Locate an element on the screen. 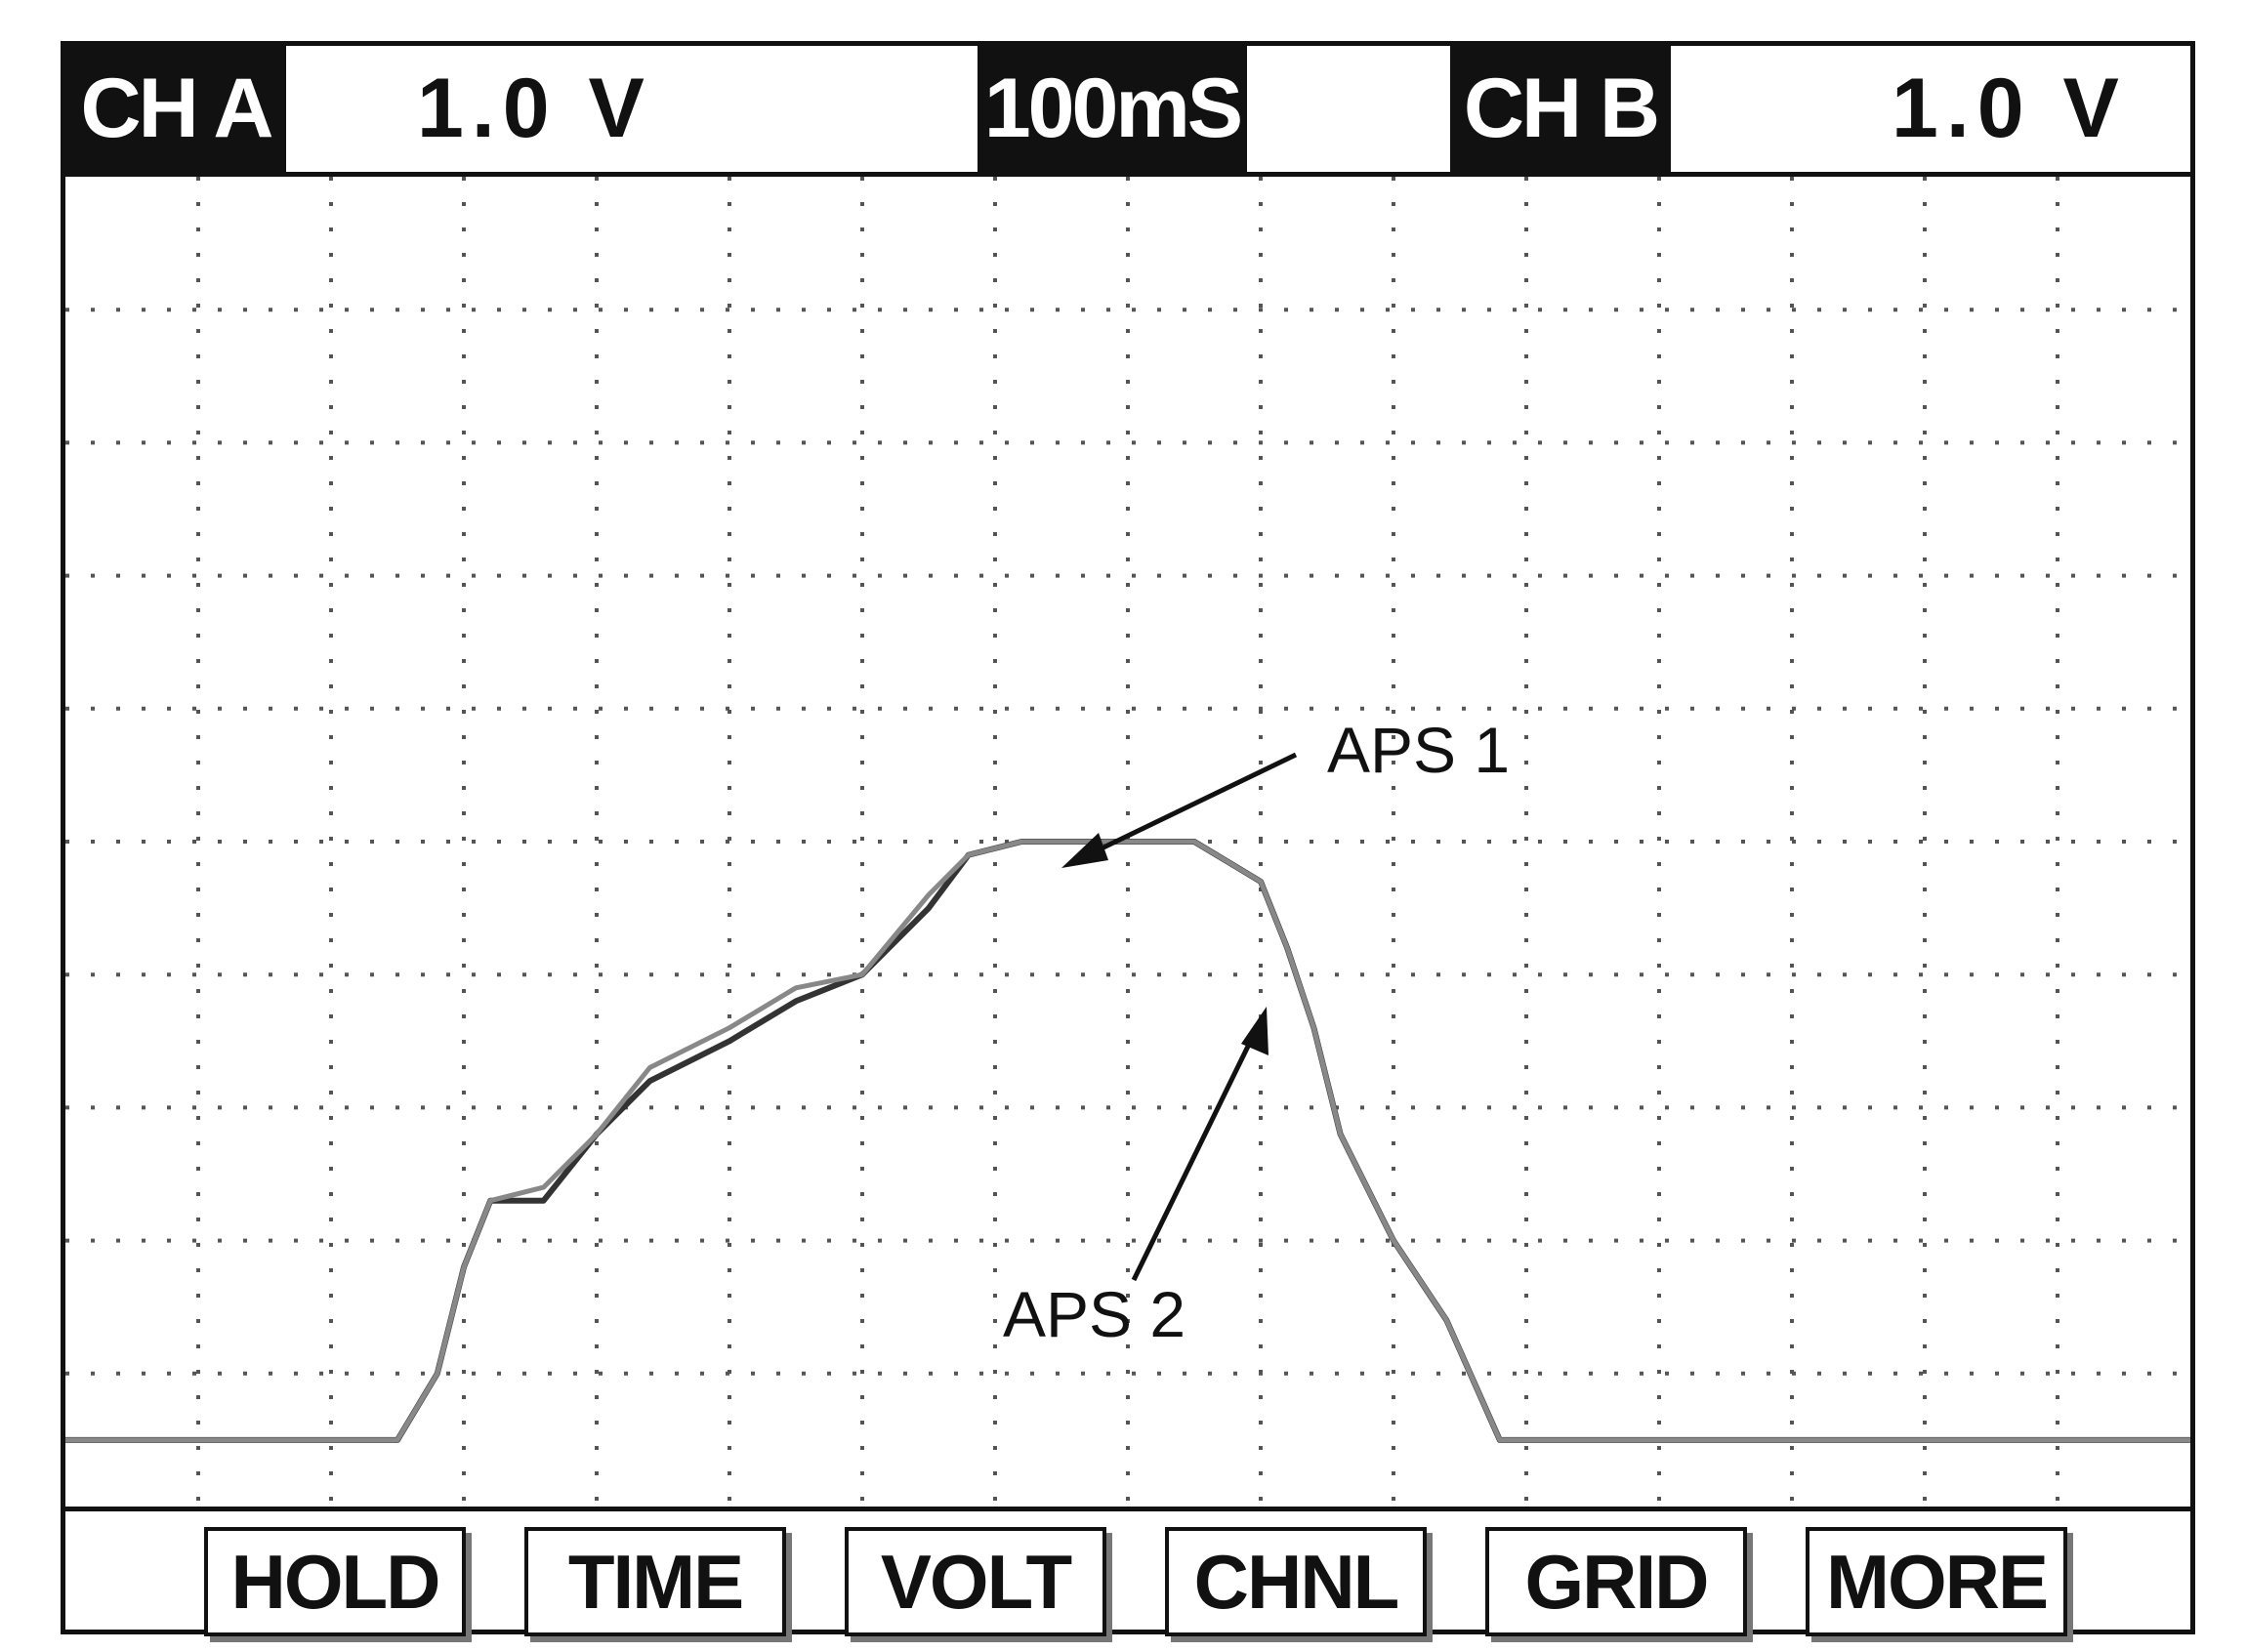 The width and height of the screenshot is (2246, 1652). time-button: TIME is located at coordinates (655, 1581).